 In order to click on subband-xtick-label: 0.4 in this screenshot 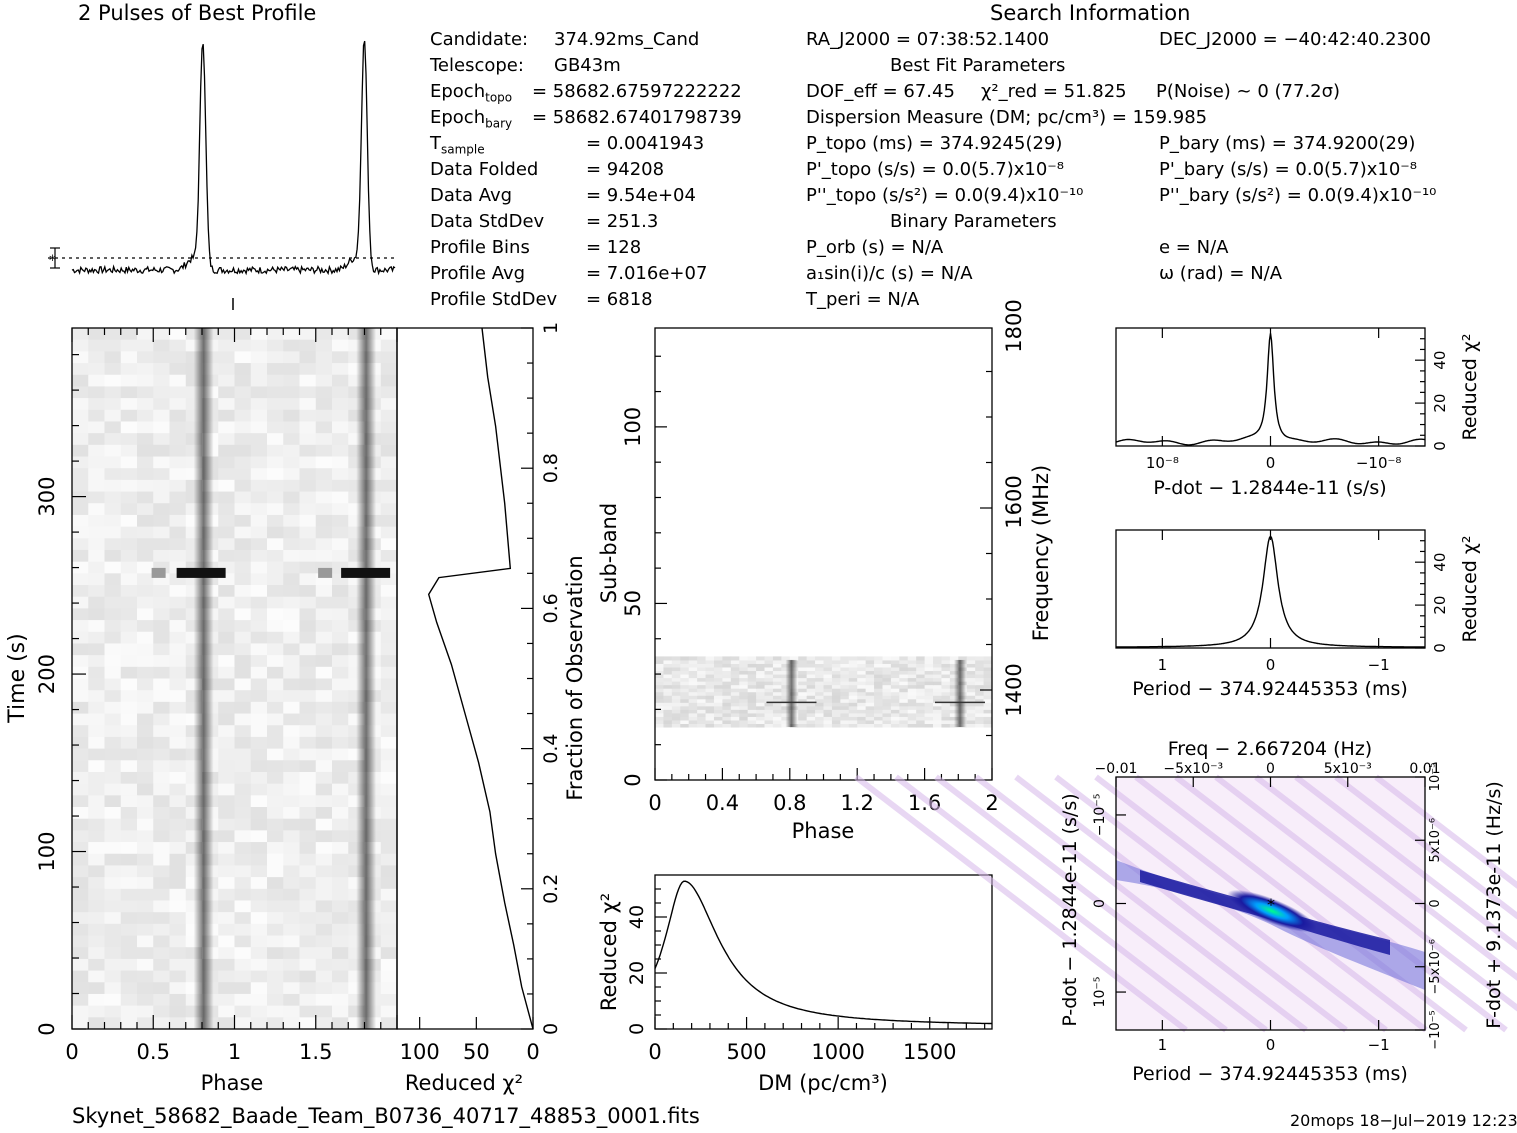, I will do `click(722, 803)`.